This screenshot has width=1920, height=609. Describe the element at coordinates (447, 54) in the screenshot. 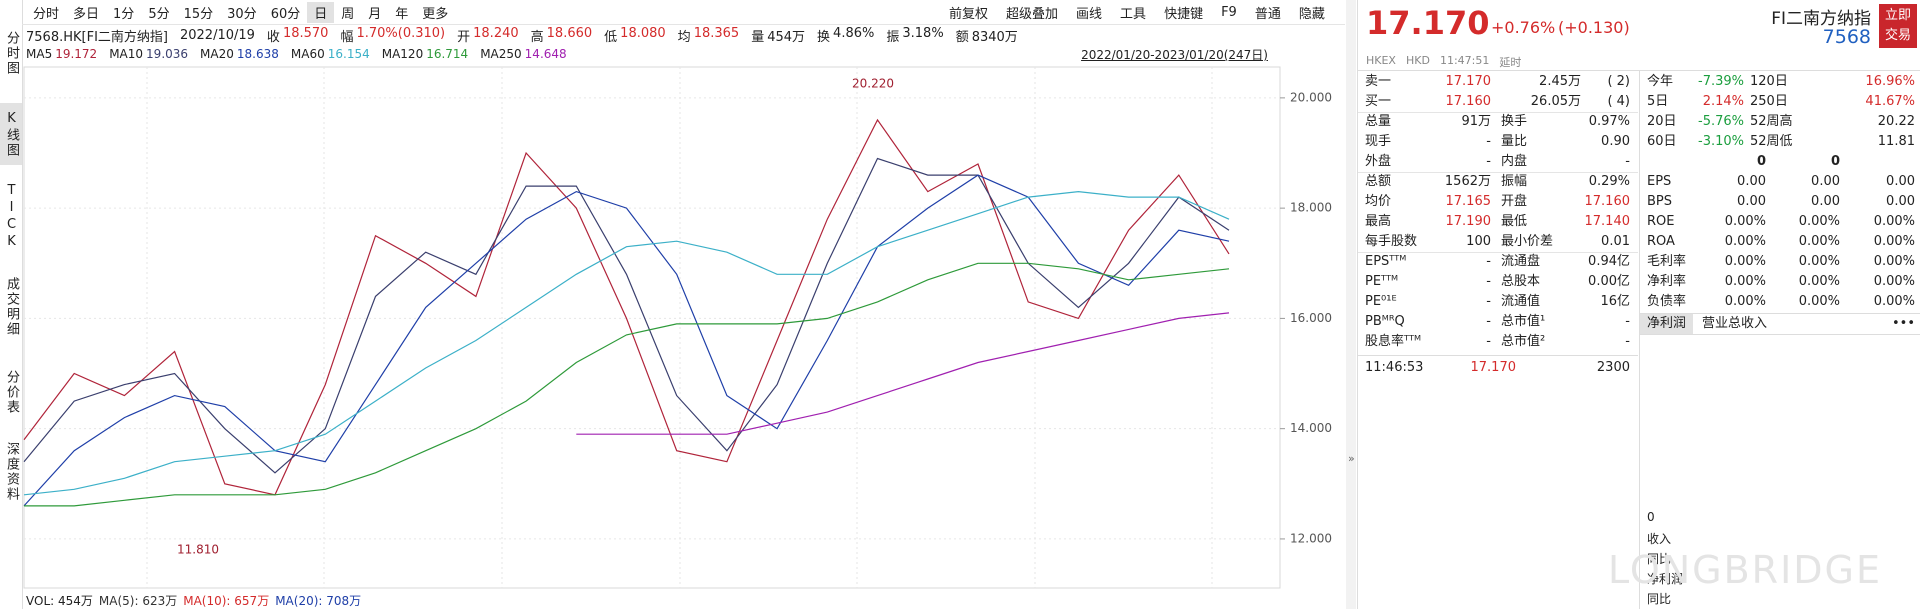

I see `legend-value: 16.714` at that location.